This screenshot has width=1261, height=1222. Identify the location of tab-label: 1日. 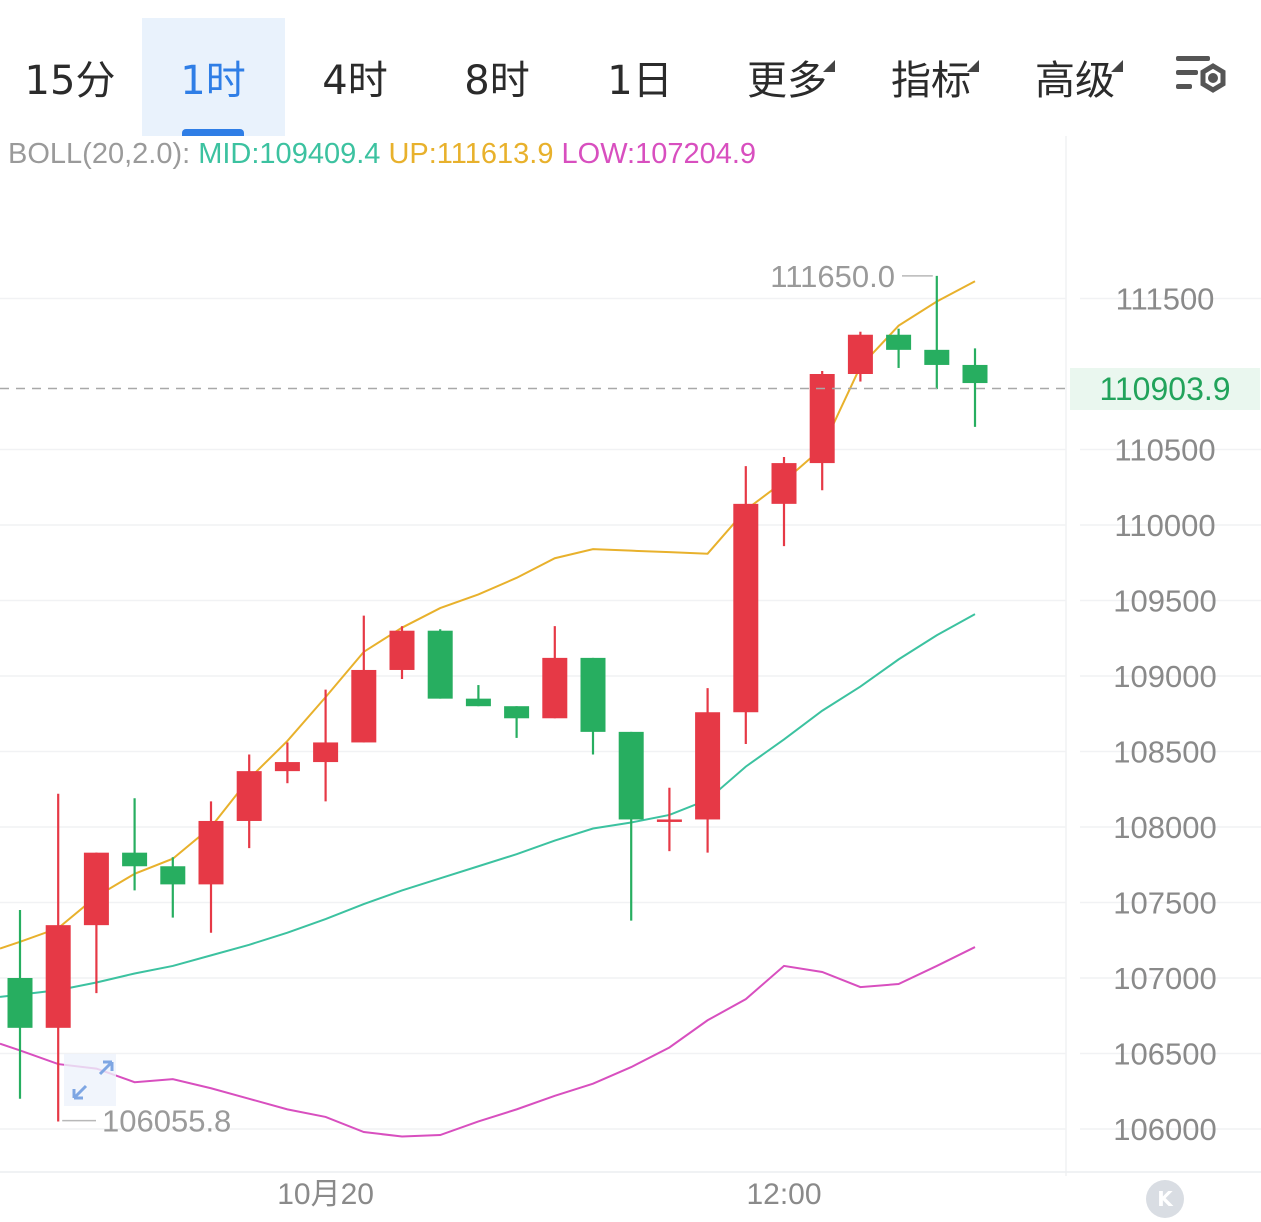
(640, 81).